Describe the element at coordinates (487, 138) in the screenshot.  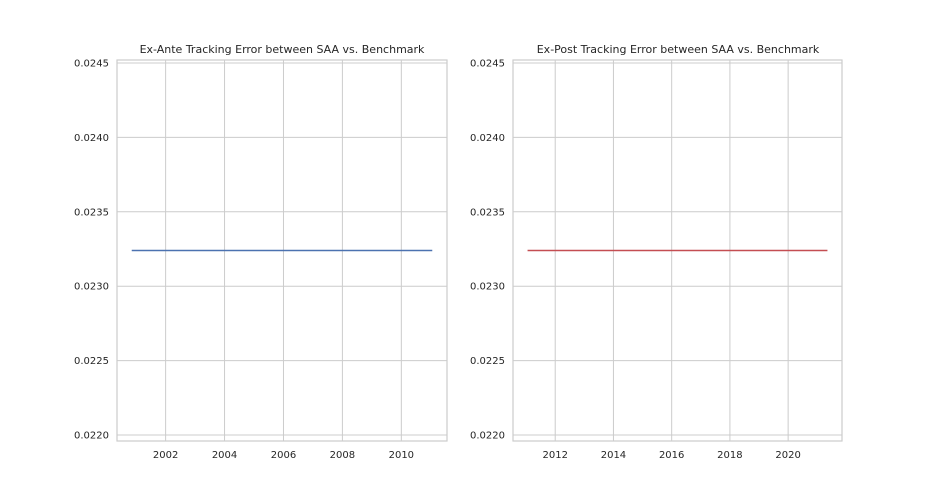
I see `ex-post-y-tick-label: 0.0240` at that location.